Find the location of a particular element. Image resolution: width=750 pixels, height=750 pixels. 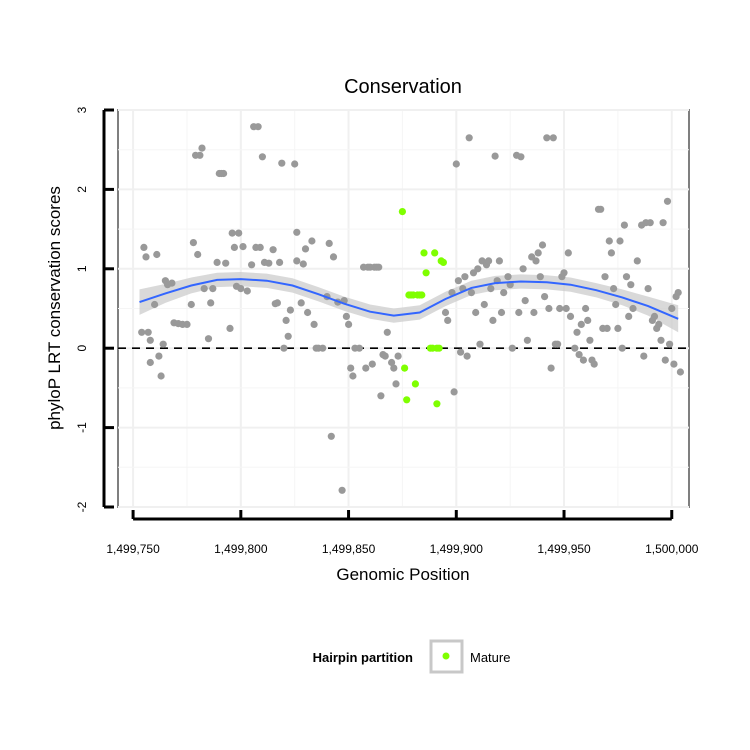

smooth-trend-line is located at coordinates (409, 299).